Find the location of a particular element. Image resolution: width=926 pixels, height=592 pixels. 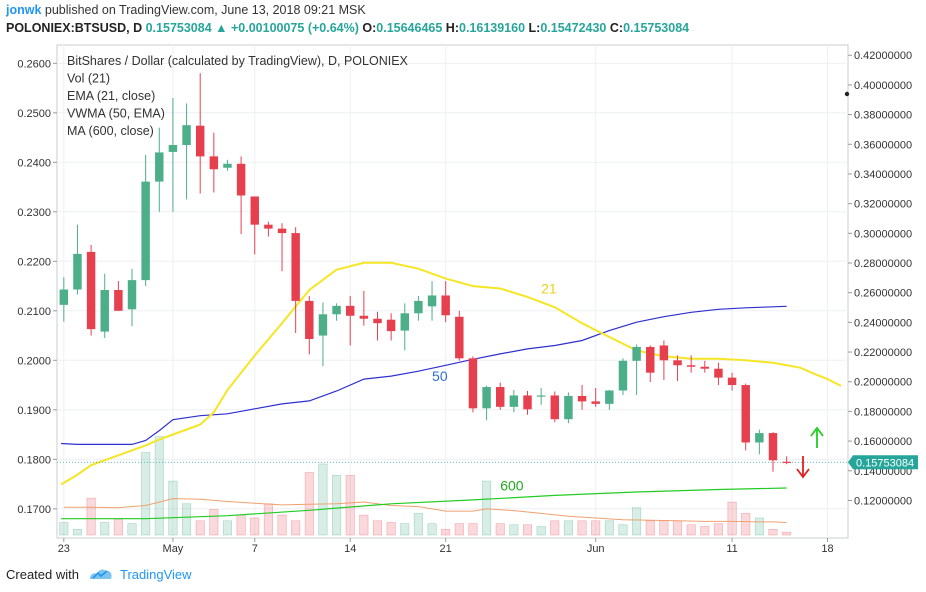

right-axis-tick-label: 0.38000000 is located at coordinates (883, 116).